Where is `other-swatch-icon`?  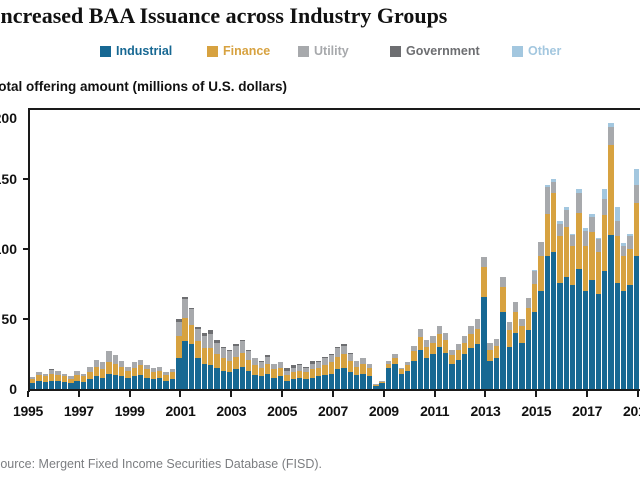 other-swatch-icon is located at coordinates (517, 51).